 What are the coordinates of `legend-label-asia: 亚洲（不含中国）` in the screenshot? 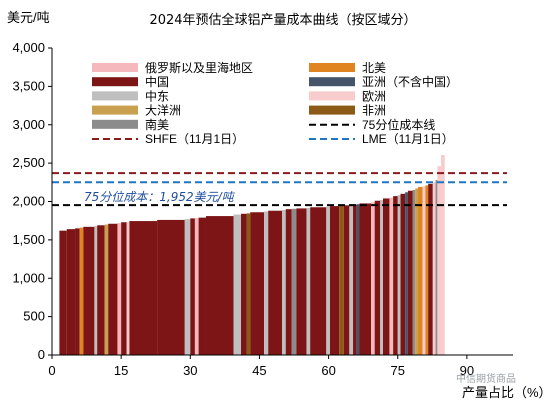 It's located at (410, 81).